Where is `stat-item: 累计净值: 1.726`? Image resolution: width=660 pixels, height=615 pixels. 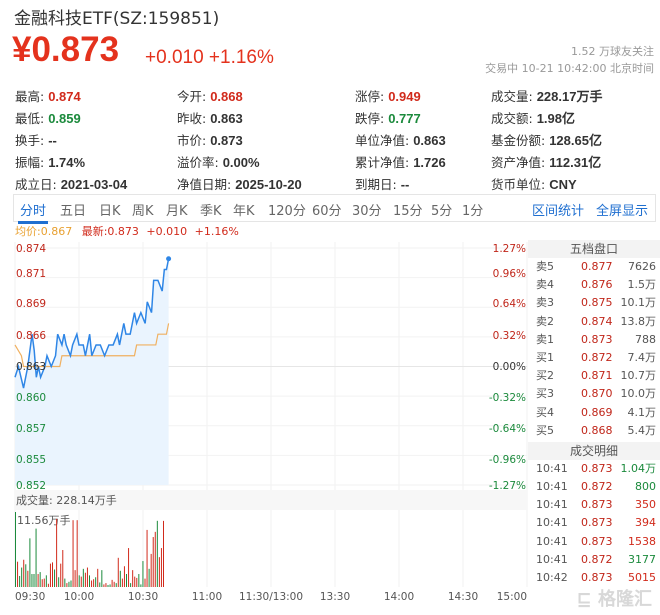 stat-item: 累计净值: 1.726 is located at coordinates (400, 161).